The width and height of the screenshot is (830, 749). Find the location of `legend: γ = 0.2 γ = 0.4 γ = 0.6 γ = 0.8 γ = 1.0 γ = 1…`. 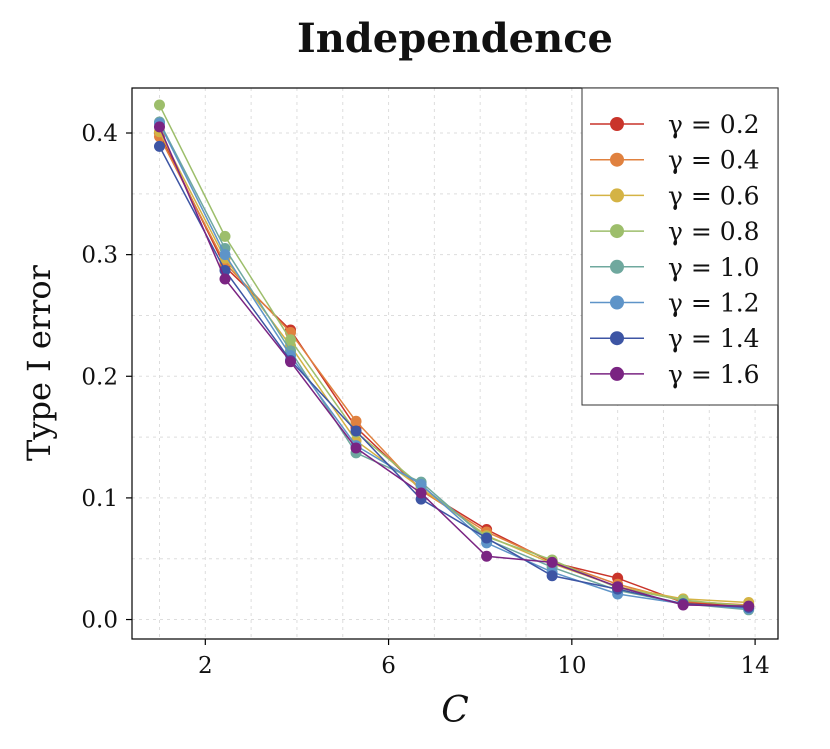

legend: γ = 0.2 γ = 0.4 γ = 0.6 γ = 0.8 γ = 1.0 γ = 1… is located at coordinates (680, 246).